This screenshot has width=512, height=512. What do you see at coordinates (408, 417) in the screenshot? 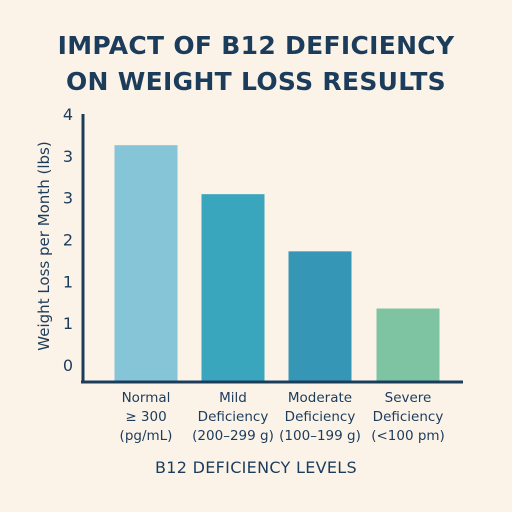
I see `x-tick-label: Severe Deficiency (<100 pm)` at bounding box center [408, 417].